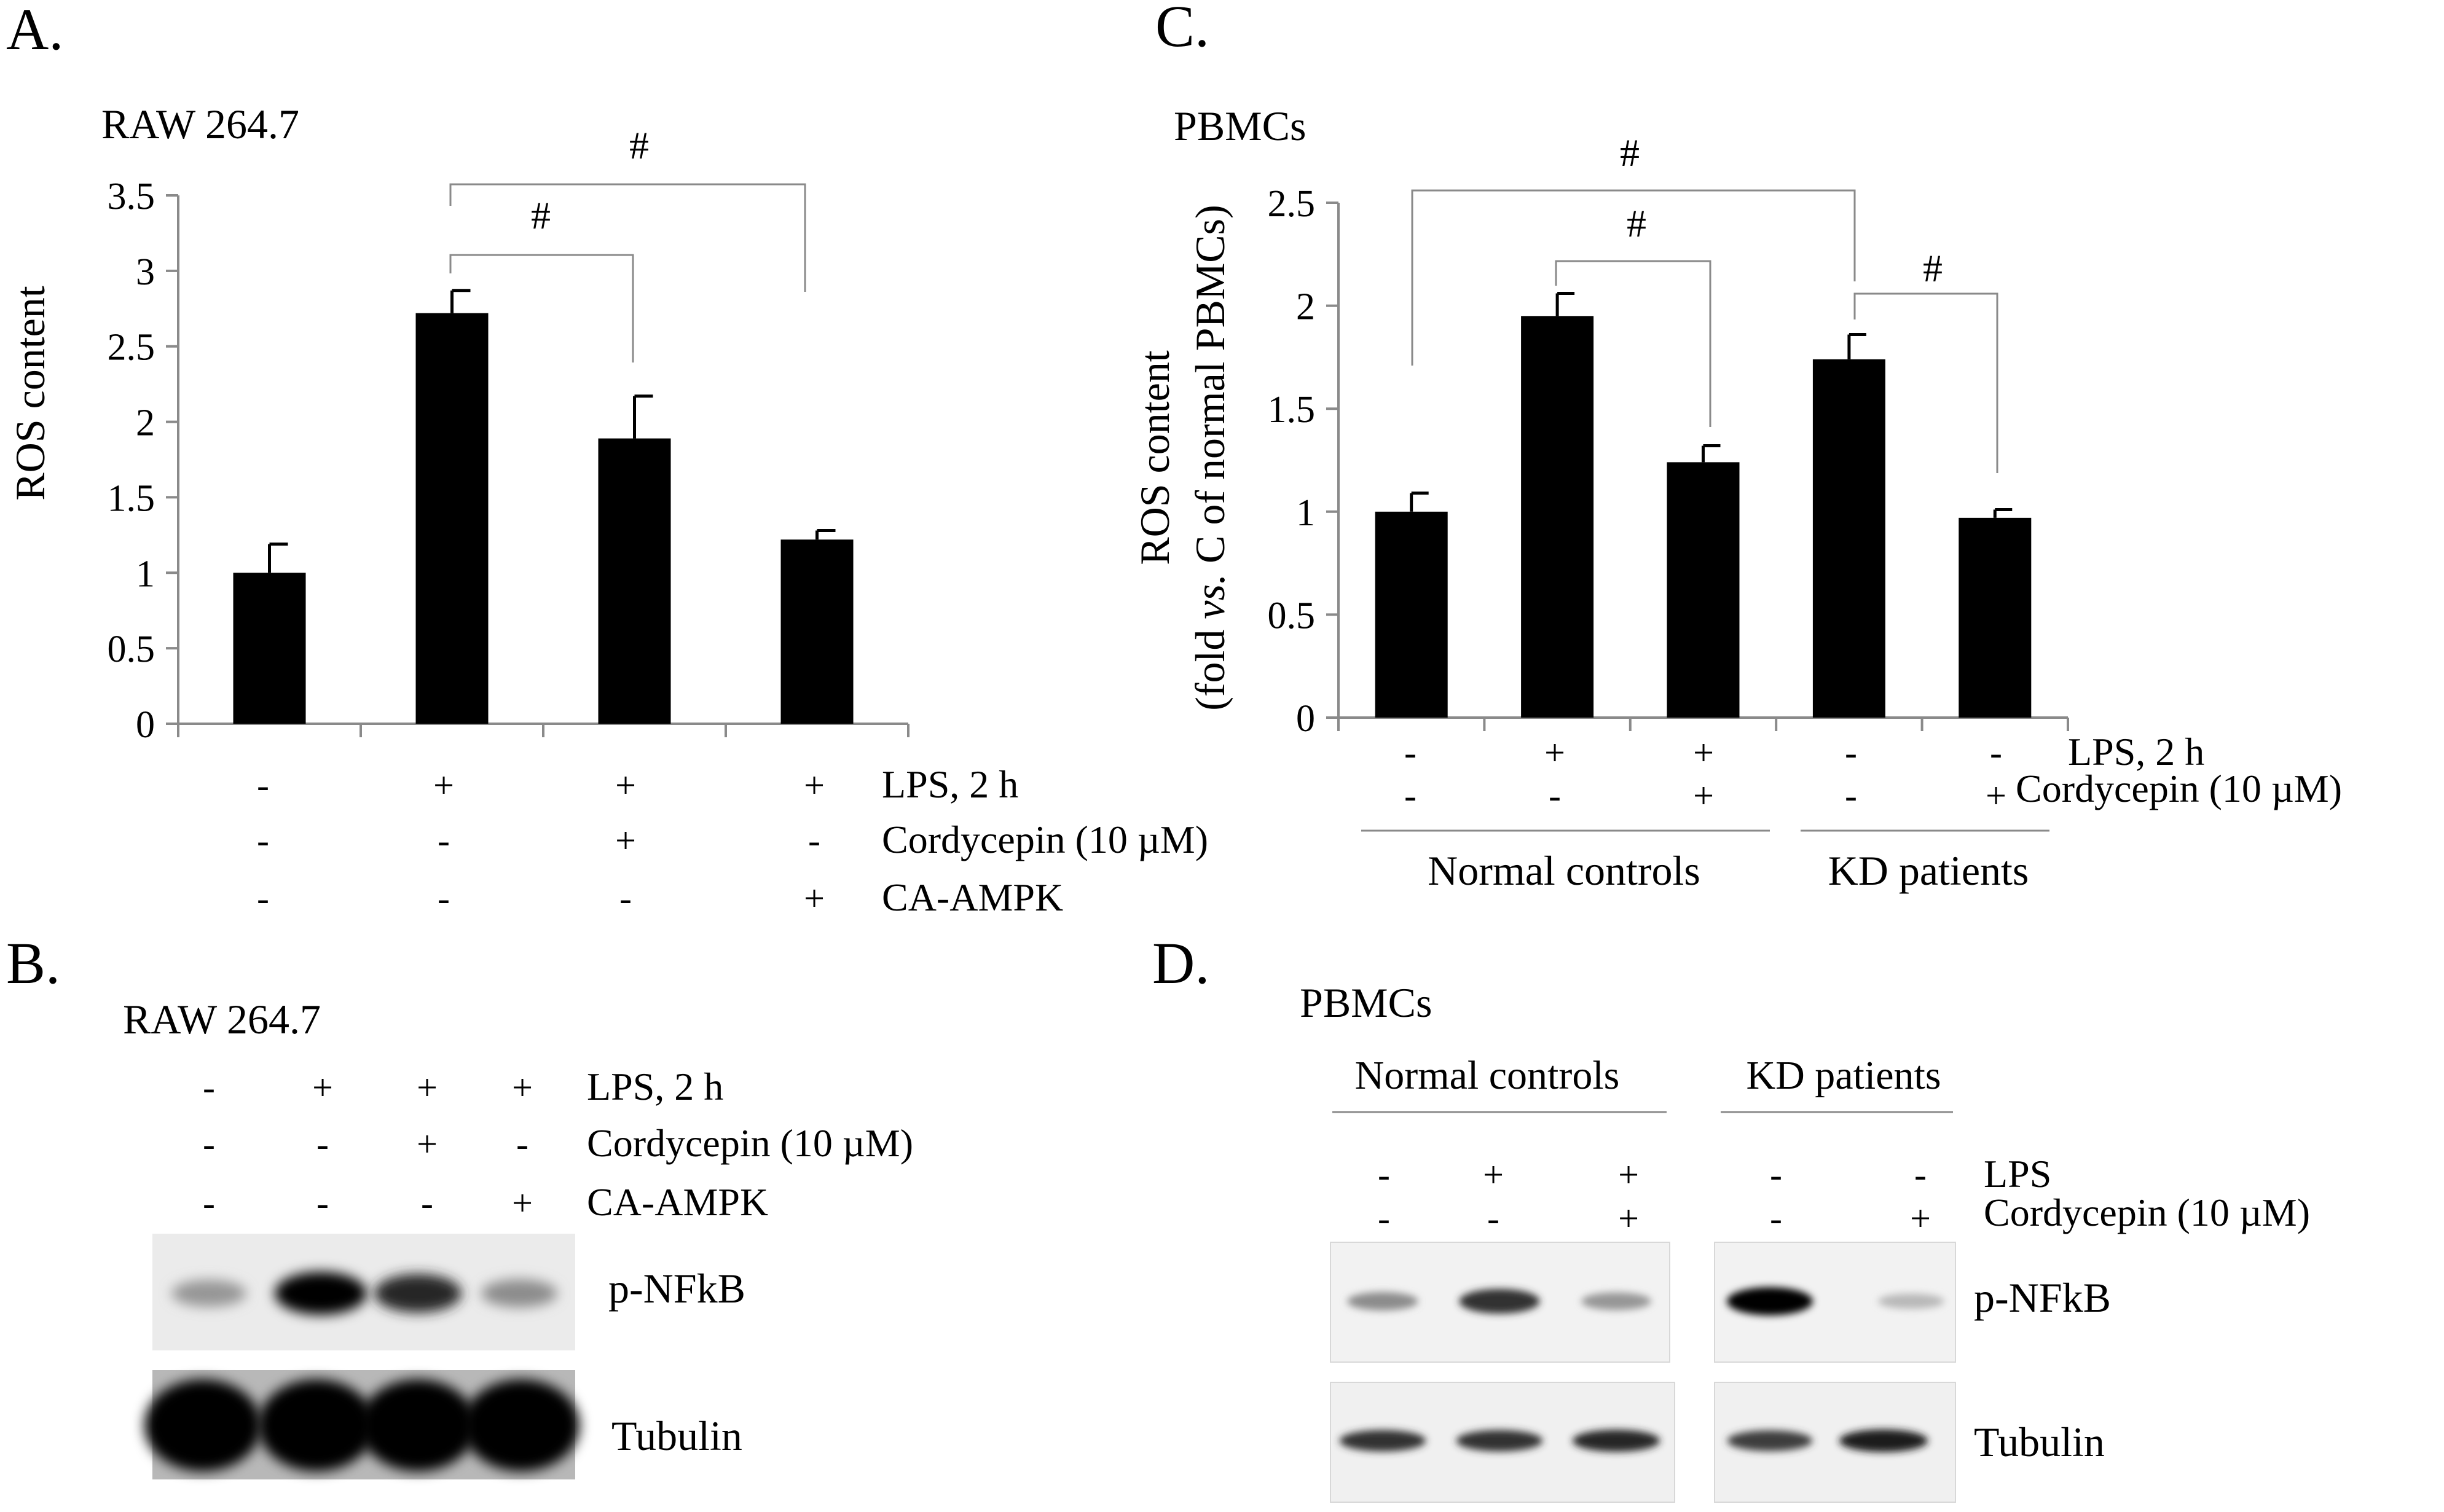 This screenshot has width=2444, height=1512. Describe the element at coordinates (263, 840) in the screenshot. I see `panel-a-sign-r2-c1: -` at that location.